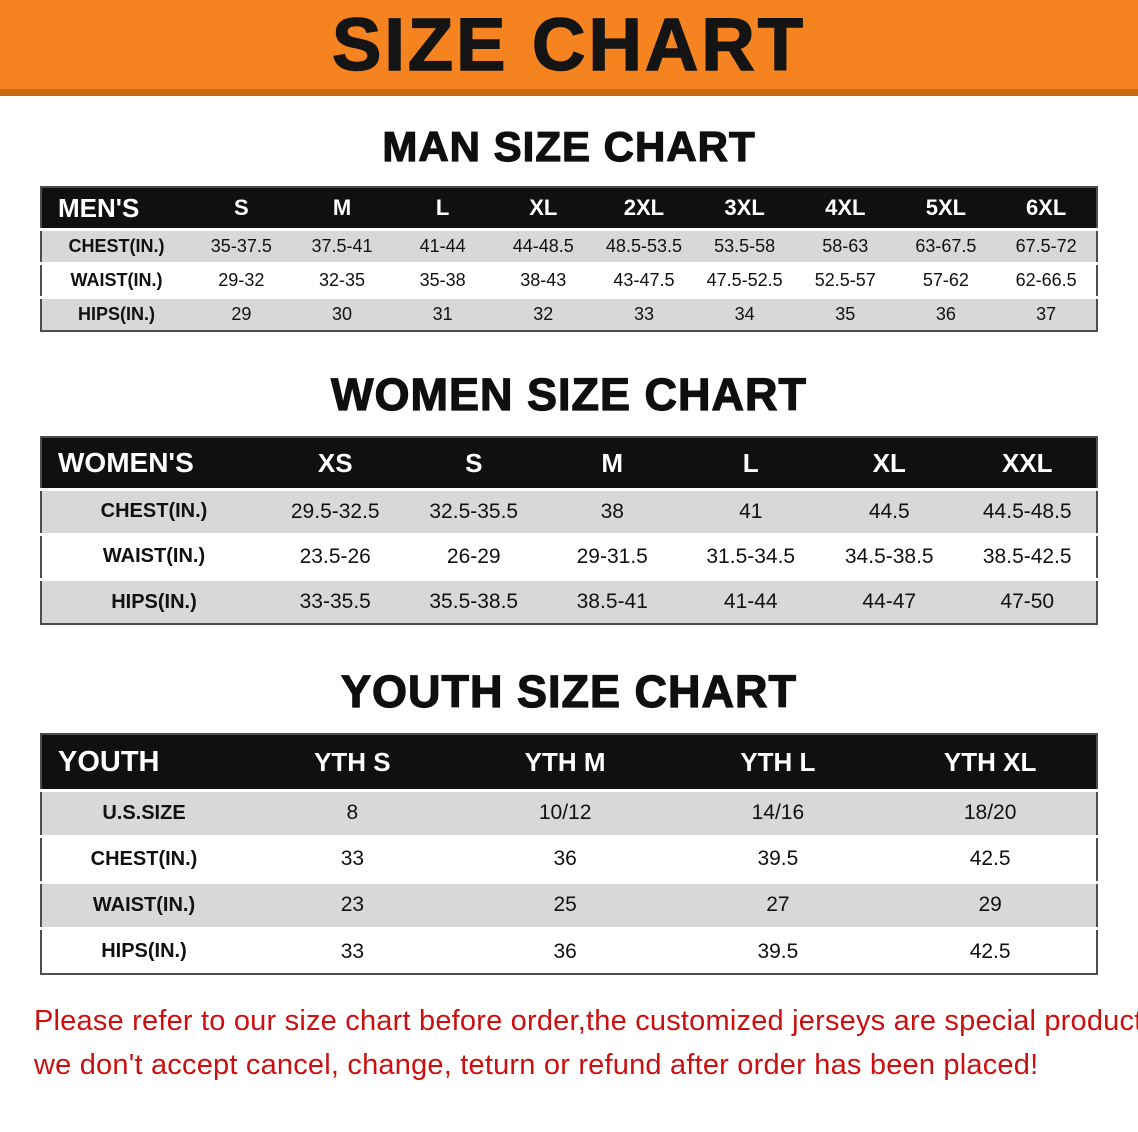 The height and width of the screenshot is (1132, 1138). I want to click on banner-title: SIZE CHART, so click(568, 44).